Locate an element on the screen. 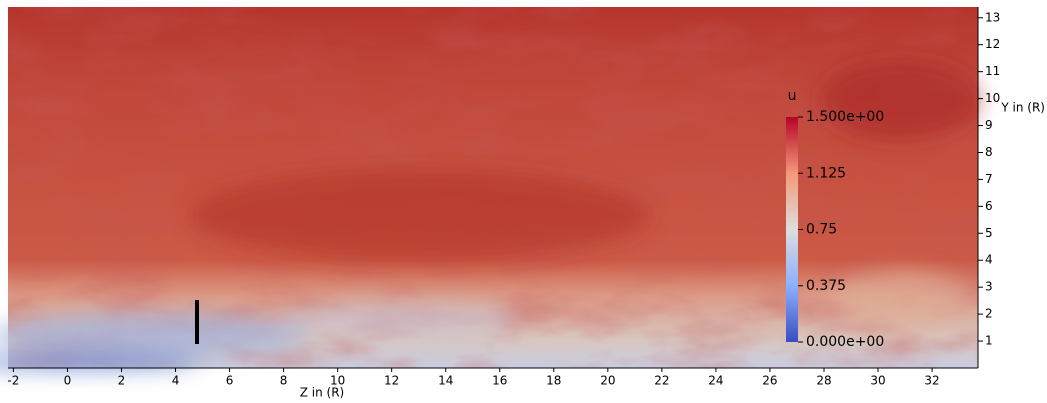 The height and width of the screenshot is (403, 1047). y-tick-label: 13 is located at coordinates (992, 17).